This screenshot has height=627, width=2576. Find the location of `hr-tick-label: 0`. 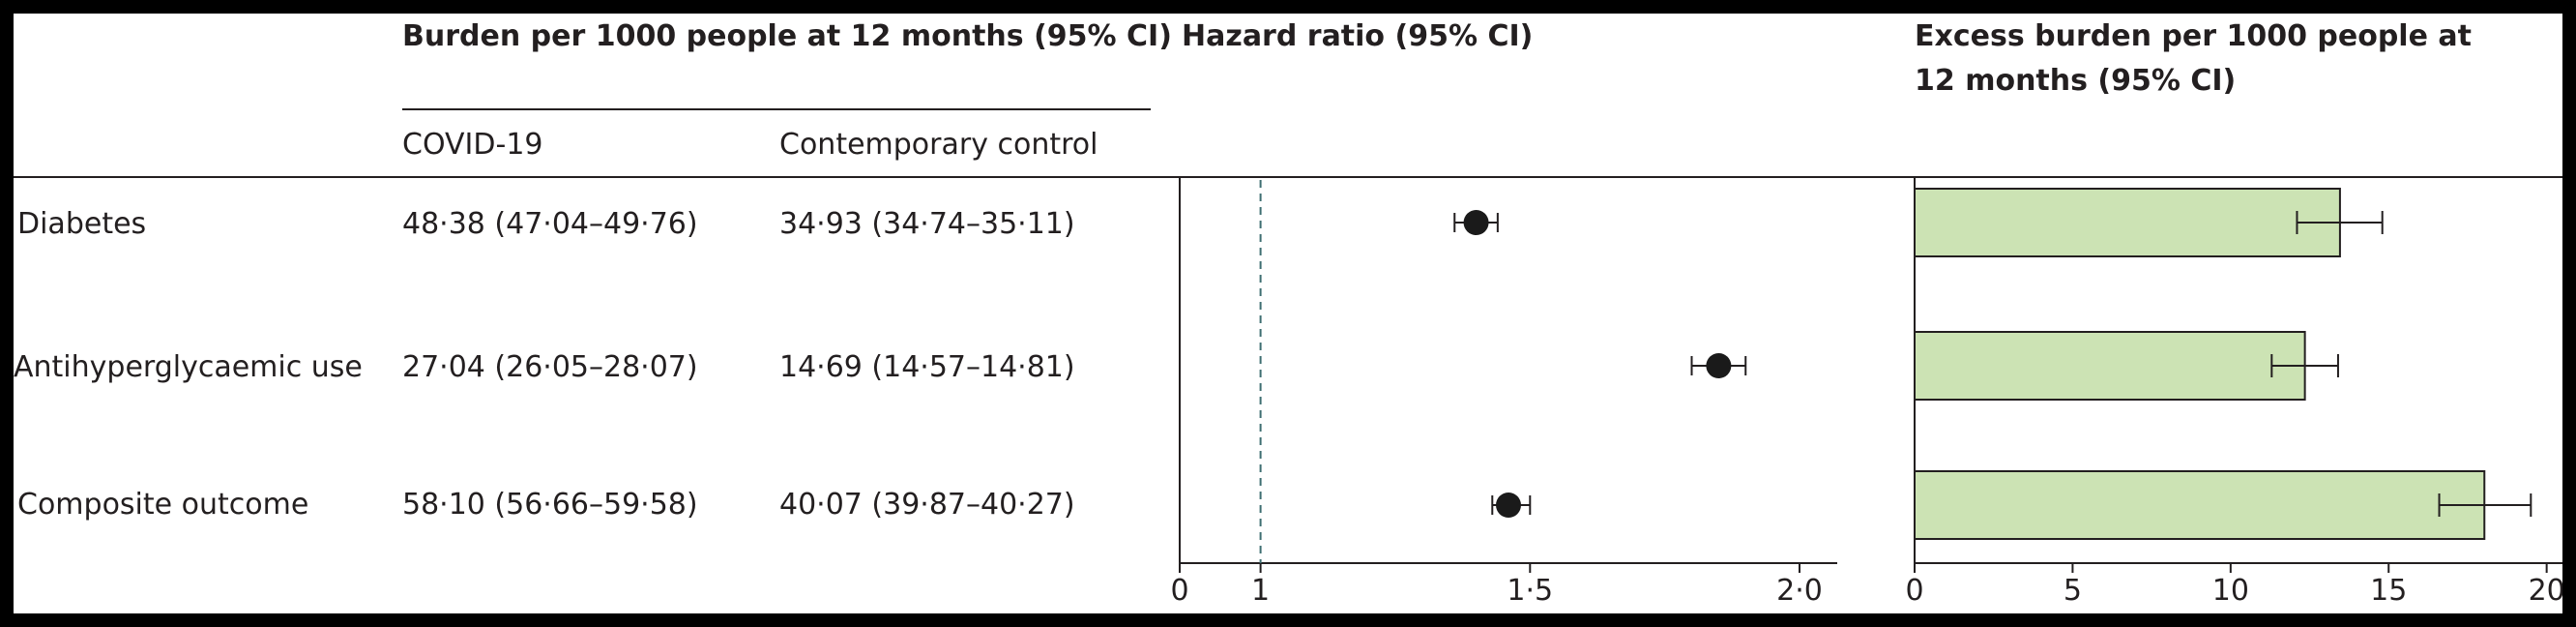

hr-tick-label: 0 is located at coordinates (1179, 591).